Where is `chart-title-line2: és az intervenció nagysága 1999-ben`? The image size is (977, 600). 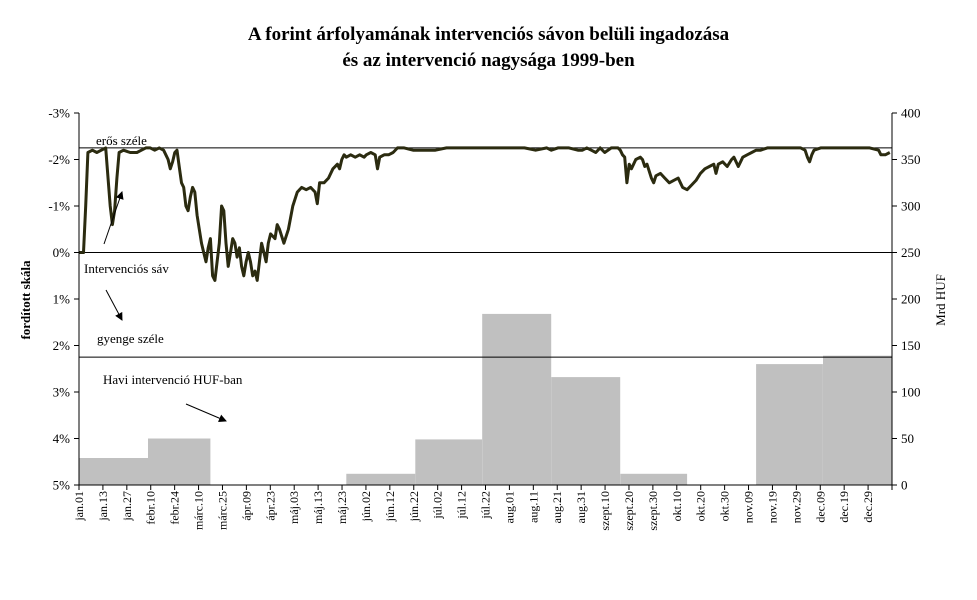
chart-title-line2: és az intervenció nagysága 1999-ben is located at coordinates (488, 60).